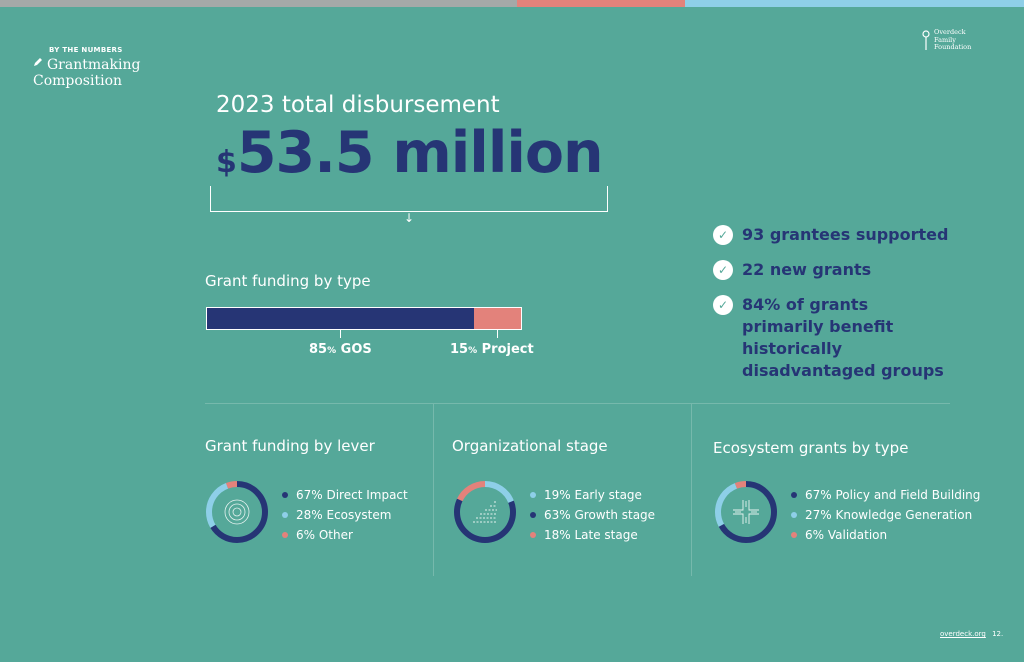  I want to click on legend-label: 18% Late stage, so click(591, 535).